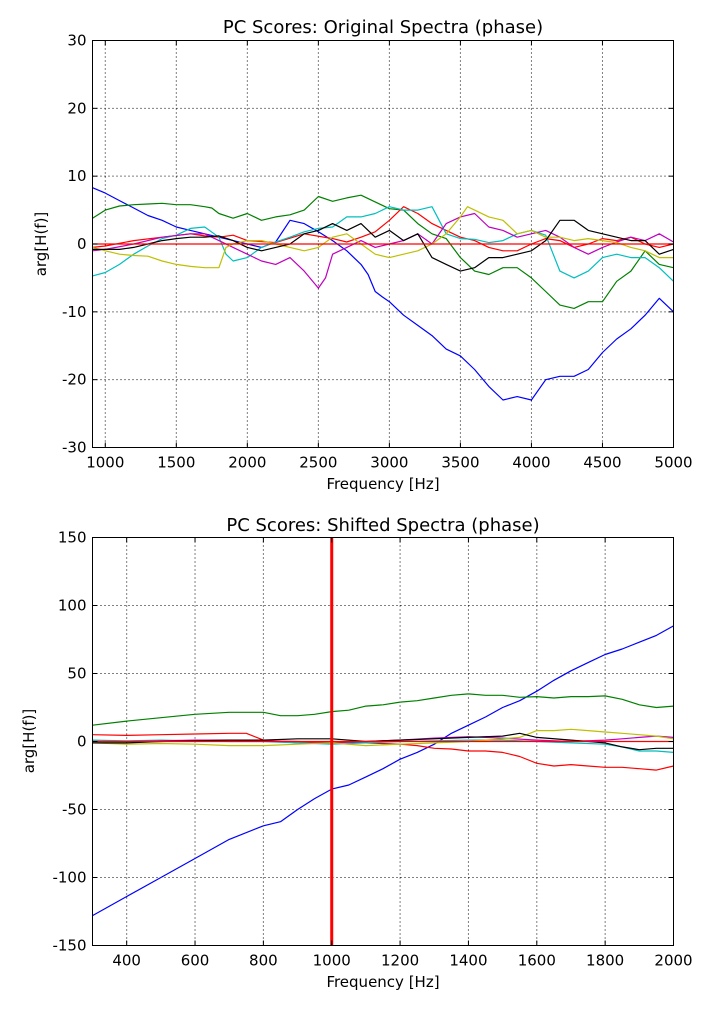 This screenshot has height=1012, width=712. Describe the element at coordinates (383, 27) in the screenshot. I see `top-chart-title: PC Scores: Original Spectra (phase)` at that location.